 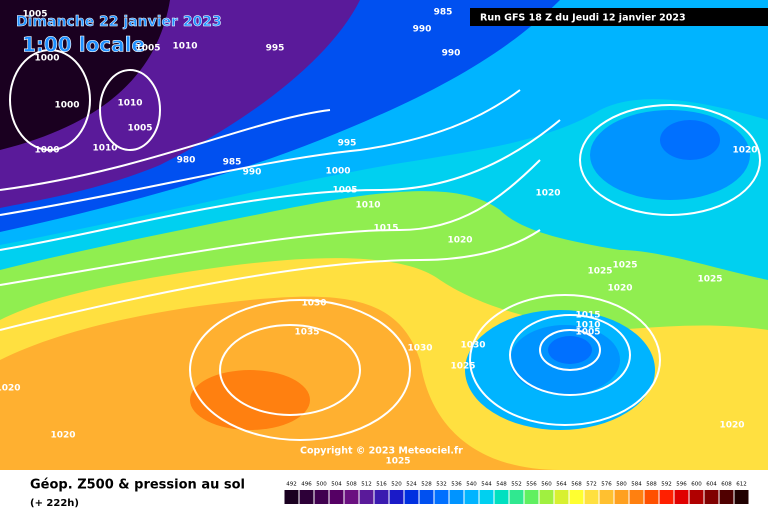 I want to click on scale-label: 508, so click(x=351, y=485).